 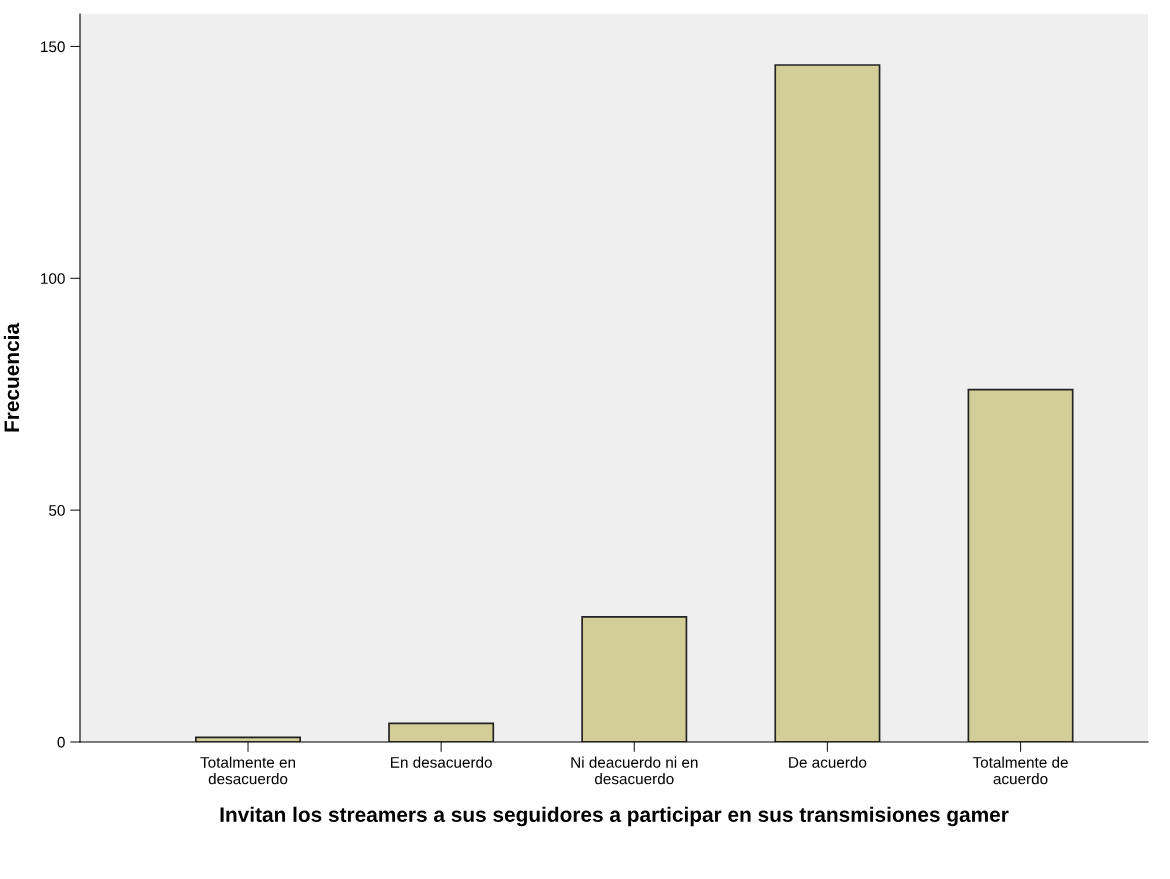 What do you see at coordinates (61, 742) in the screenshot?
I see `y-tick-label: 0` at bounding box center [61, 742].